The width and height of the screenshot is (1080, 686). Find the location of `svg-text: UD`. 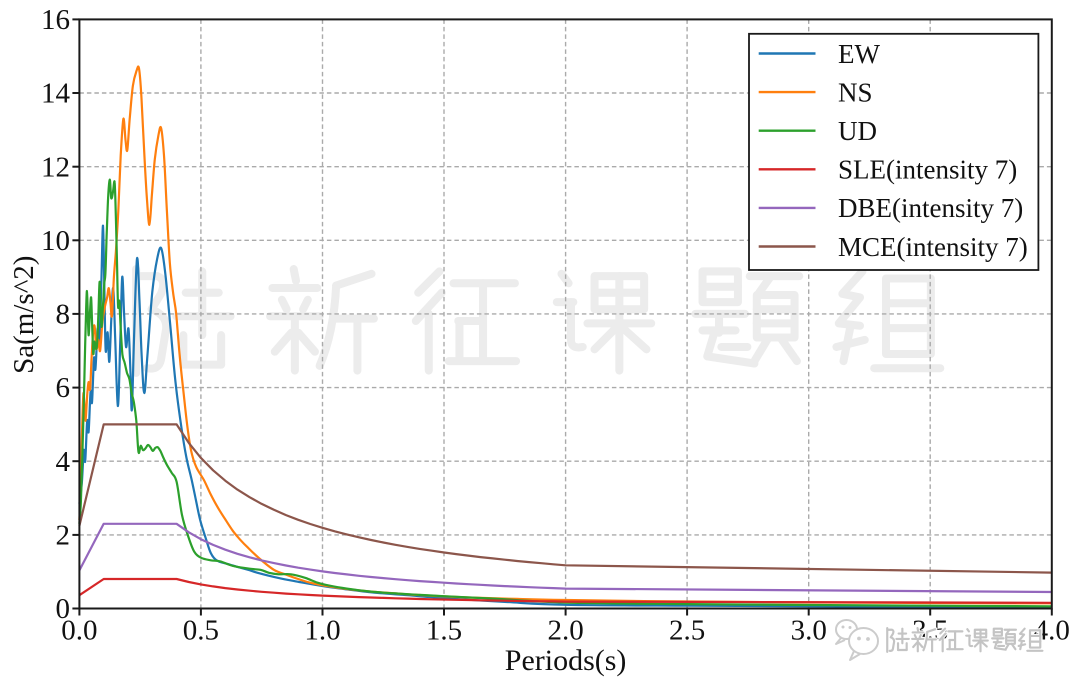

svg-text: UD is located at coordinates (857, 131).